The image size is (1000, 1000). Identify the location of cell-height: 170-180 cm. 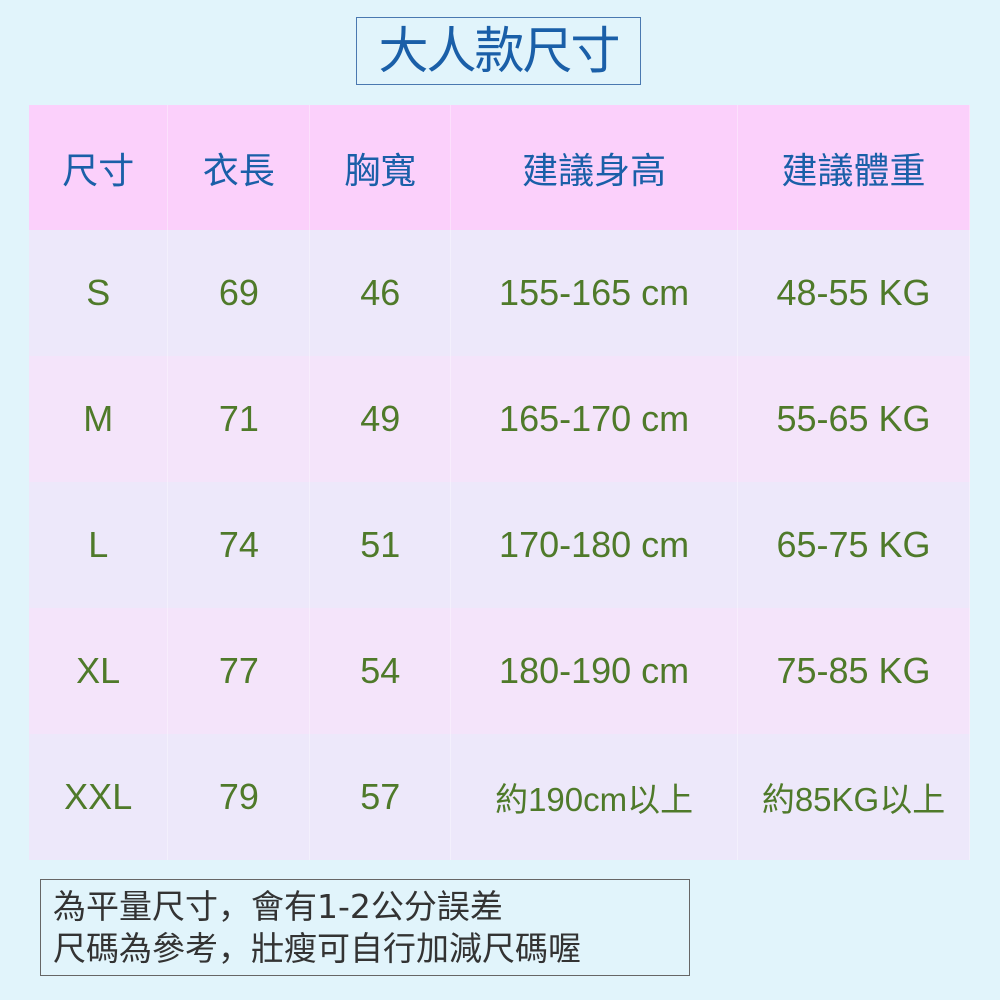
(594, 545).